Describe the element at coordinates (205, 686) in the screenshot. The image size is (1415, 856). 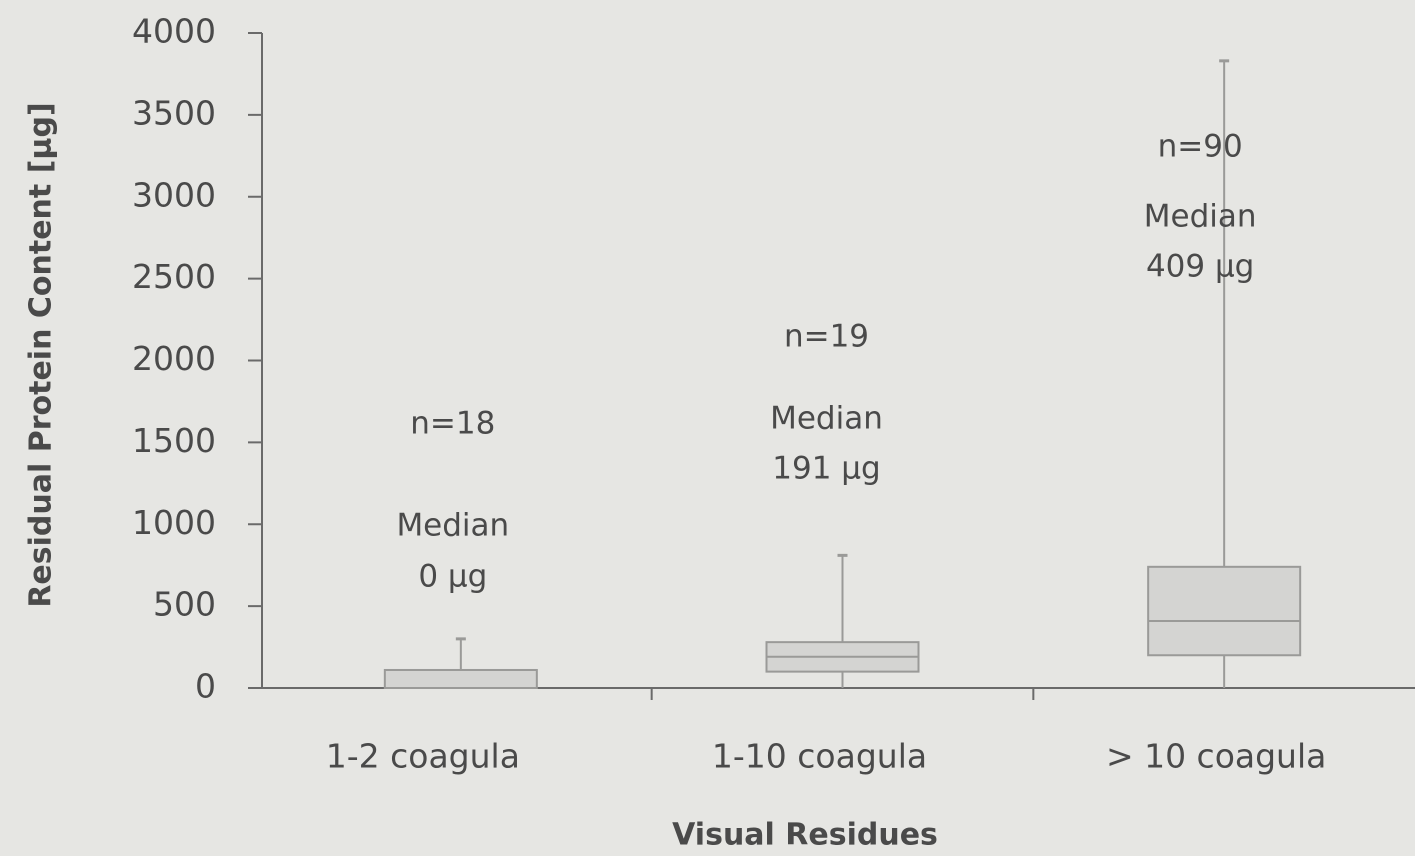
I see `y-tick-label: 0` at that location.